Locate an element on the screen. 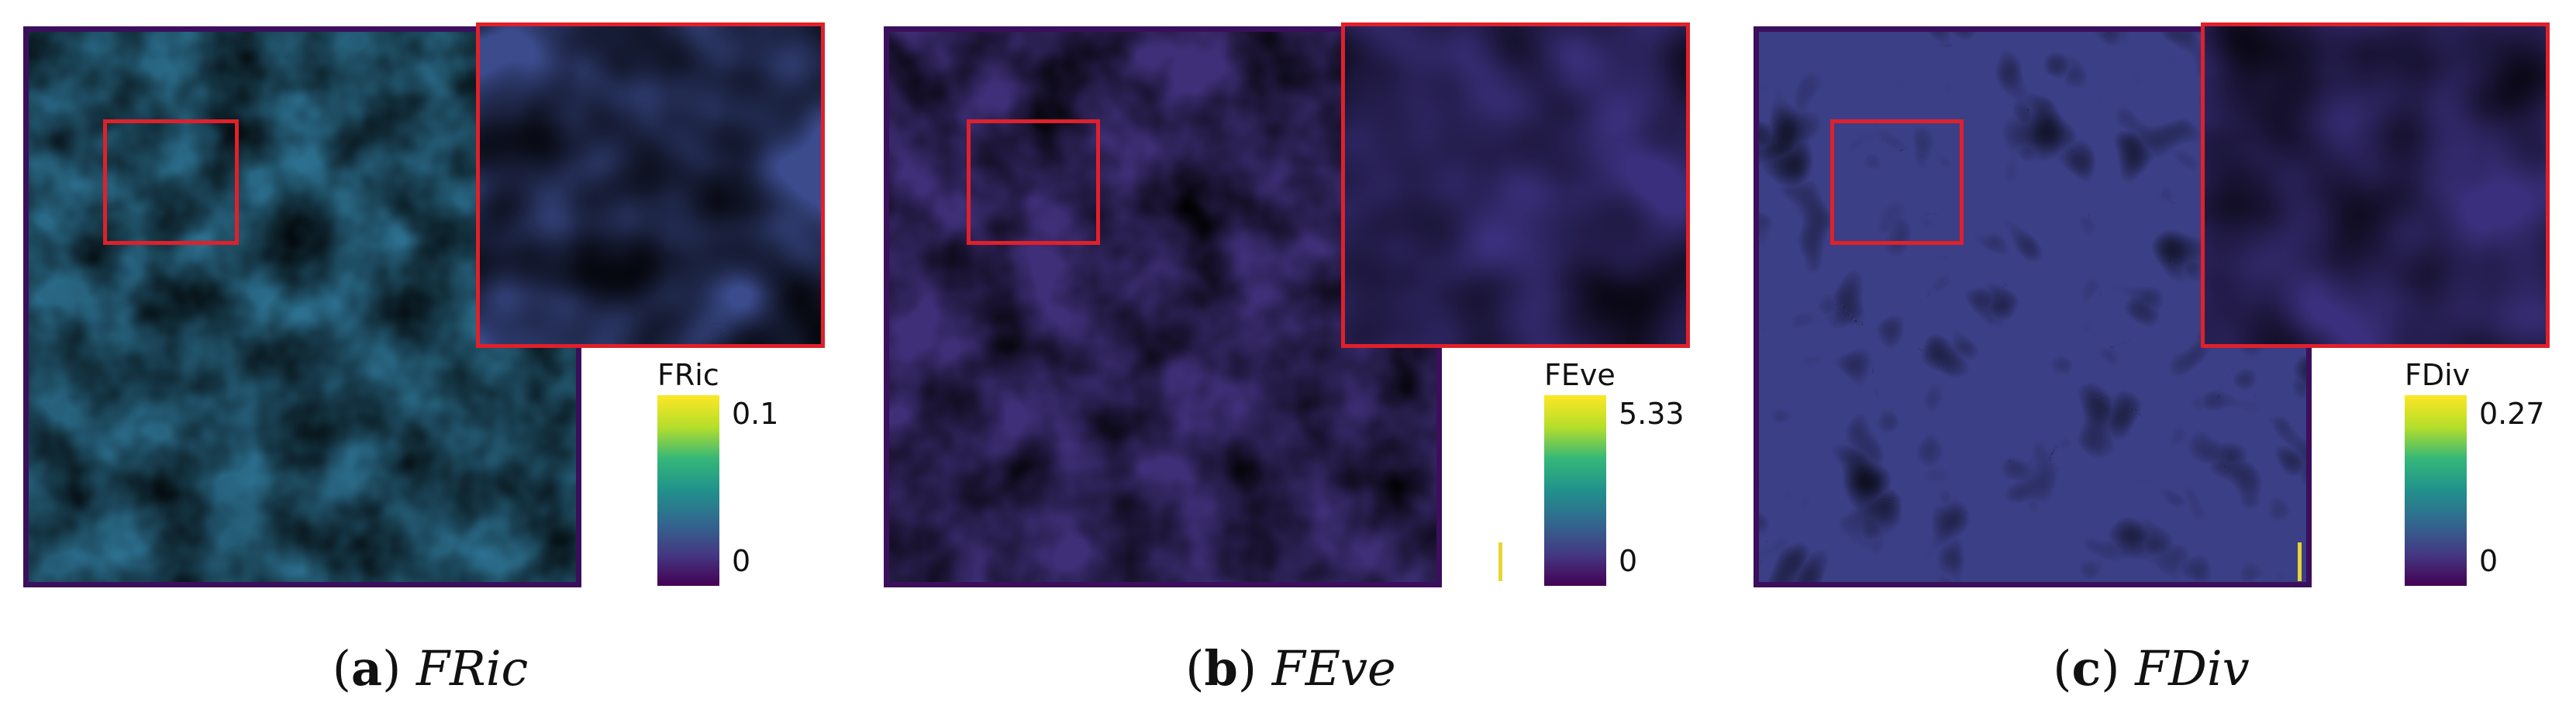 The image size is (2576, 723). roi-box-fric is located at coordinates (171, 182).